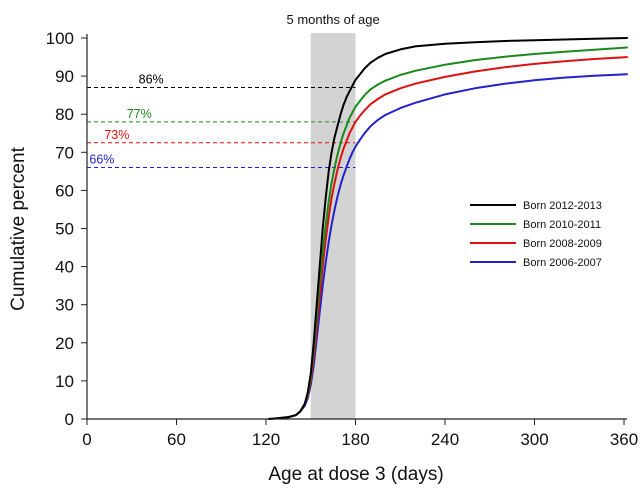 The image size is (643, 489). Describe the element at coordinates (18, 228) in the screenshot. I see `y-axis-title: Cumulative percent` at that location.